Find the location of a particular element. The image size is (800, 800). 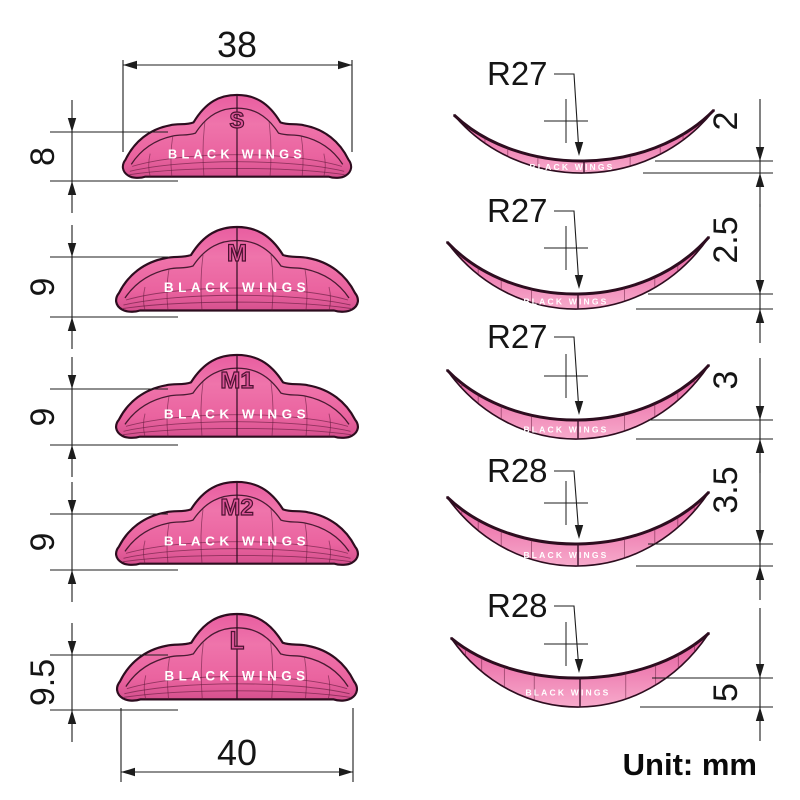

thickness-dimension: 2.5 is located at coordinates (704, 273).